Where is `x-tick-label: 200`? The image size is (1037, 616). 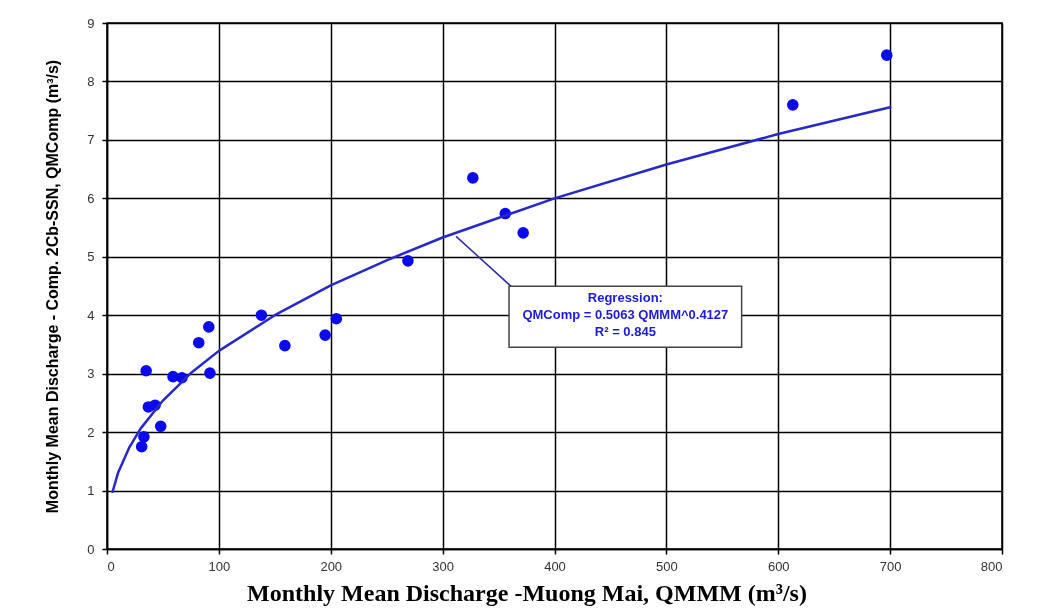
x-tick-label: 200 is located at coordinates (331, 566).